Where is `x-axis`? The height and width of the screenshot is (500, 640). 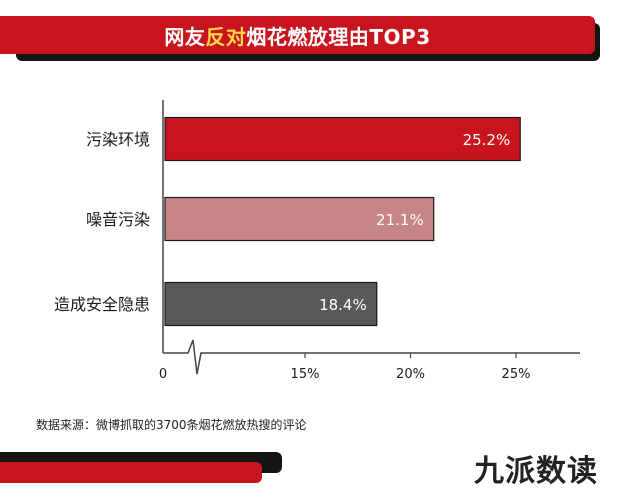 x-axis is located at coordinates (371, 357).